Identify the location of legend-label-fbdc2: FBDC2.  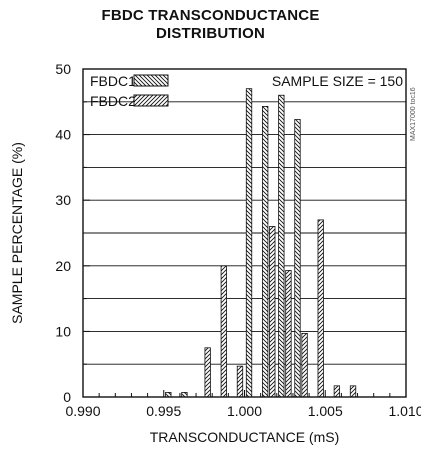
(113, 101).